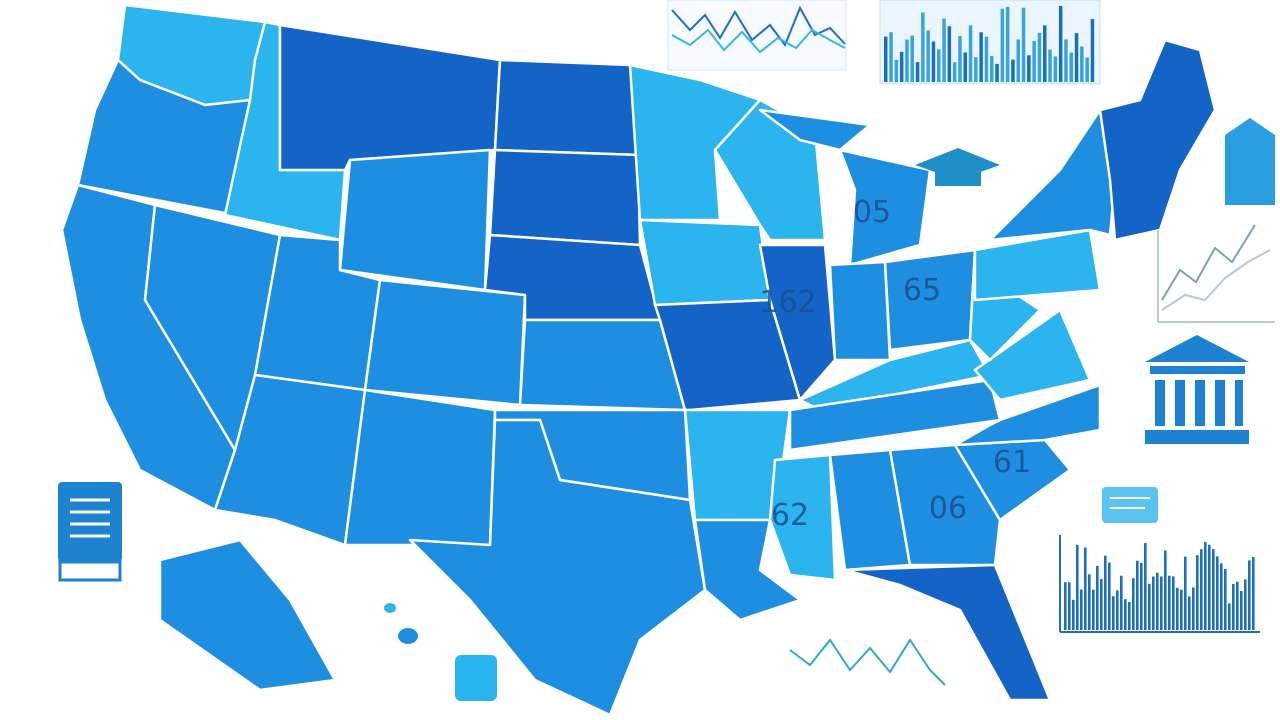 Image resolution: width=1280 pixels, height=720 pixels. I want to click on state-label: 61, so click(1012, 462).